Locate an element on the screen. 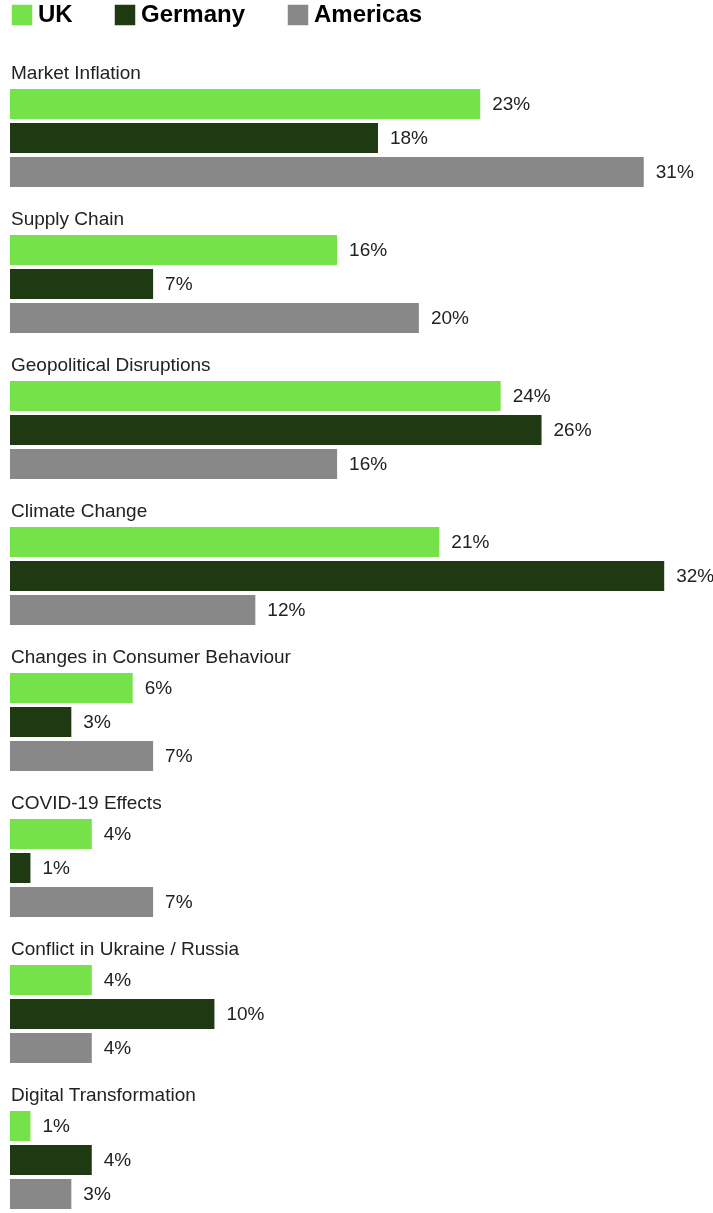 This screenshot has width=713, height=1213. data-label: 24% is located at coordinates (531, 395).